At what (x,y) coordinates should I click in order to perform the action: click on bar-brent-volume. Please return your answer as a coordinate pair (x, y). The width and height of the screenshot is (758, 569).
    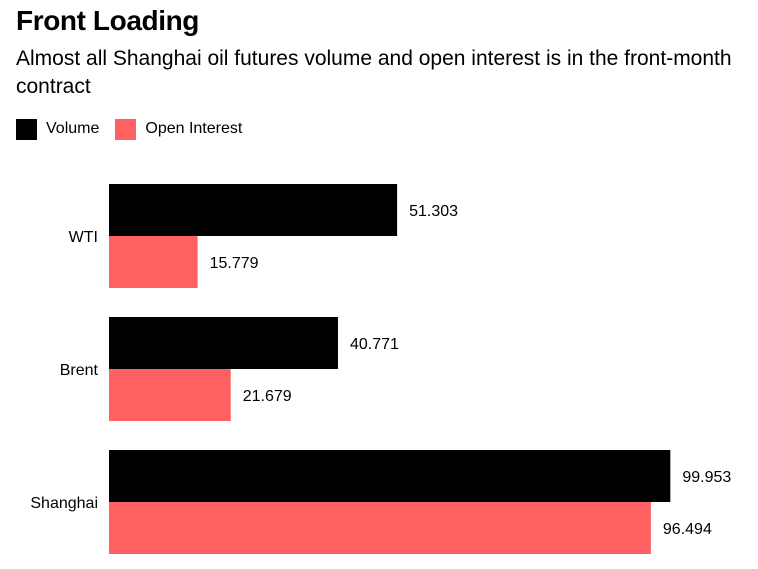
    Looking at the image, I should click on (223, 343).